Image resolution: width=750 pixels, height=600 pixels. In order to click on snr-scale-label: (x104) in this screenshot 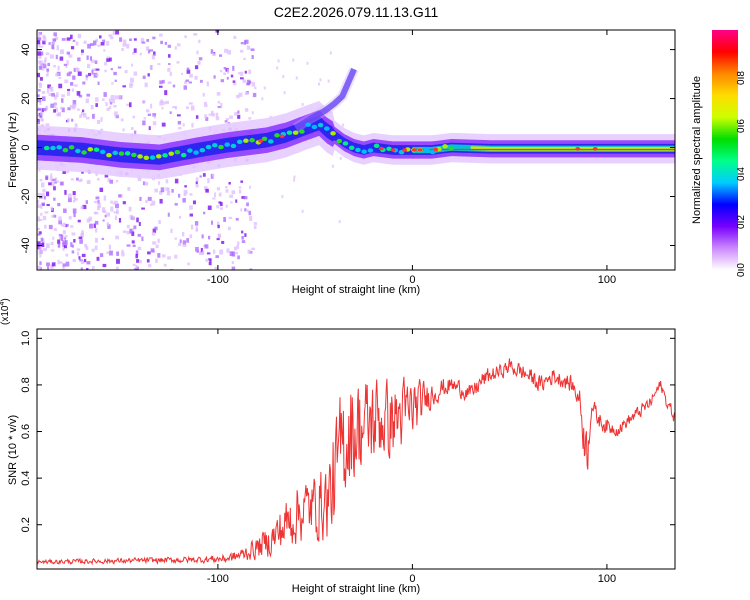, I will do `click(5, 311)`.